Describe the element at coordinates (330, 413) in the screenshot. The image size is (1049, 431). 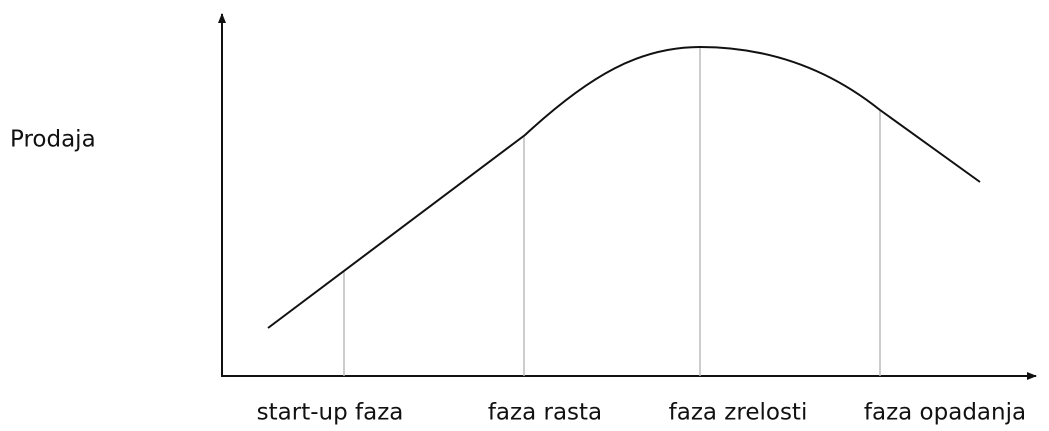
I see `phase-label: start-up faza` at that location.